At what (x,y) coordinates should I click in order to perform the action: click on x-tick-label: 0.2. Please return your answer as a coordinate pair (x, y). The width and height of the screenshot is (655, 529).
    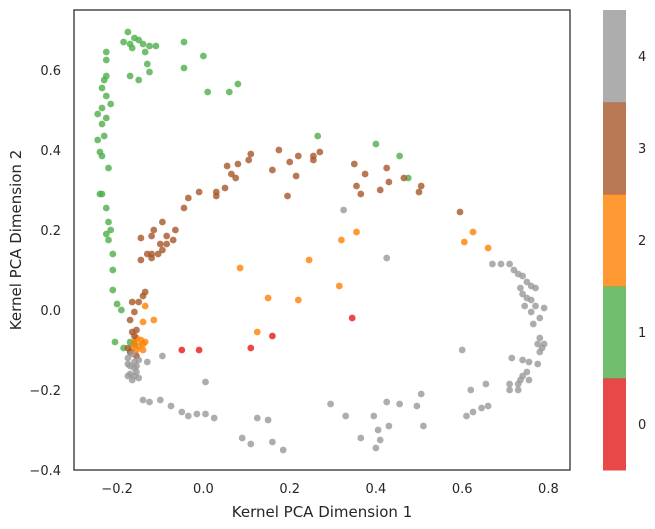
    Looking at the image, I should click on (289, 489).